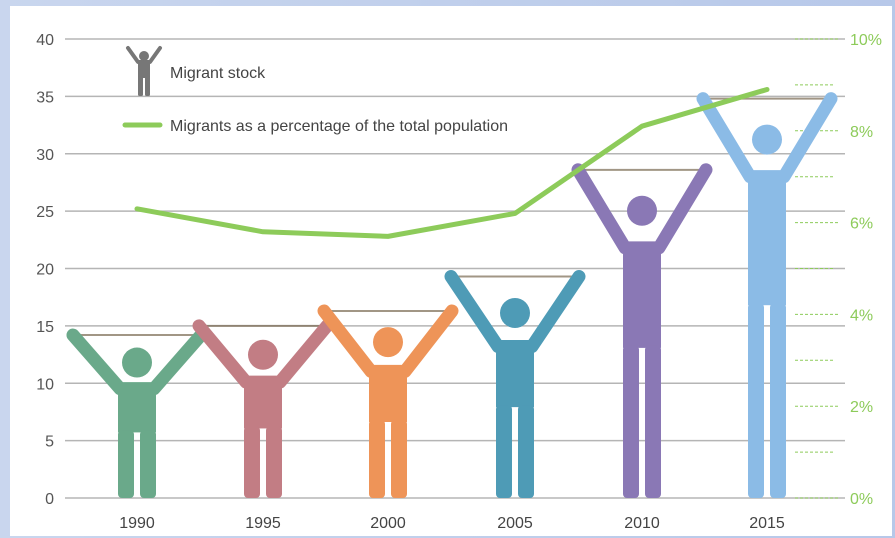 The image size is (895, 538). I want to click on y-left-tick-label: 30, so click(45, 155).